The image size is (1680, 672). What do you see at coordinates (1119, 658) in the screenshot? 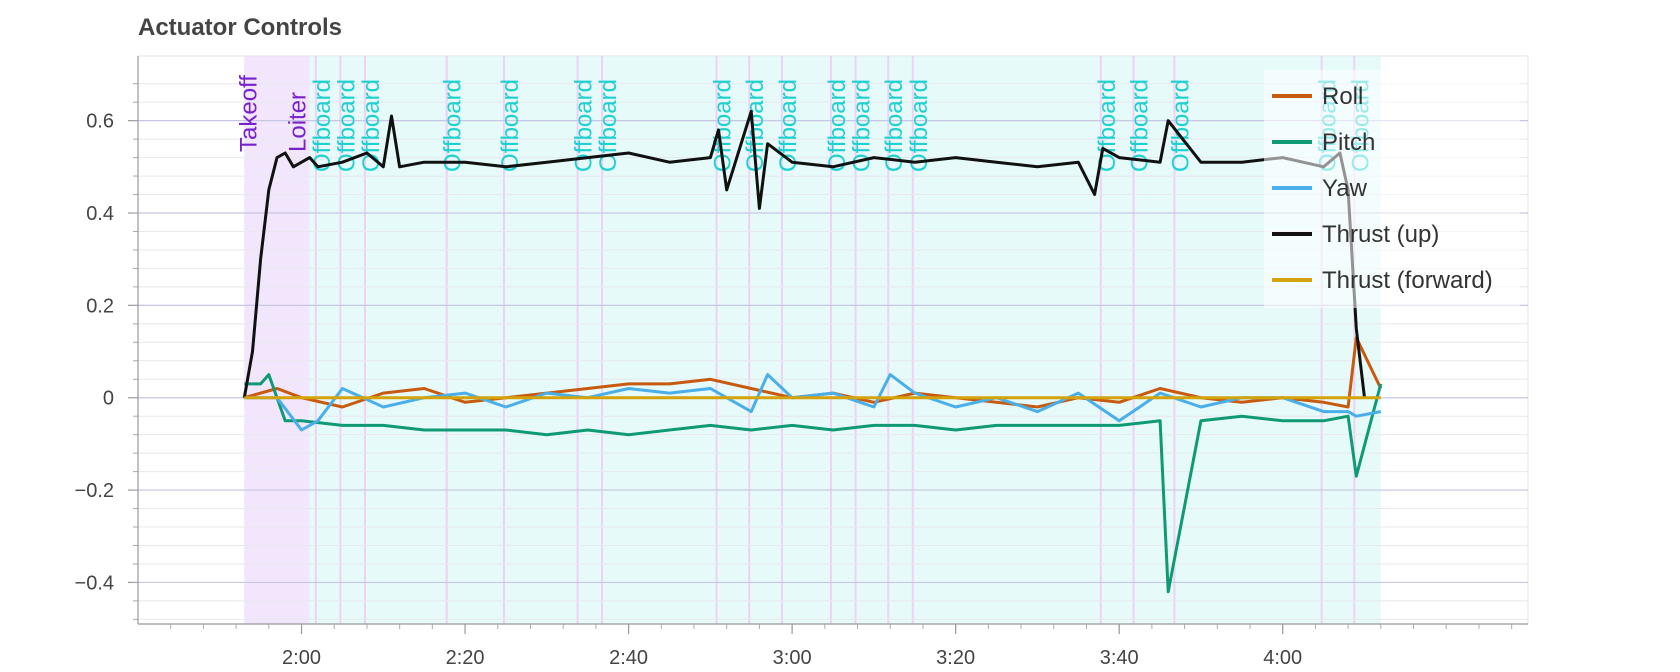
I see `x-tick-label: 3:40` at bounding box center [1119, 658].